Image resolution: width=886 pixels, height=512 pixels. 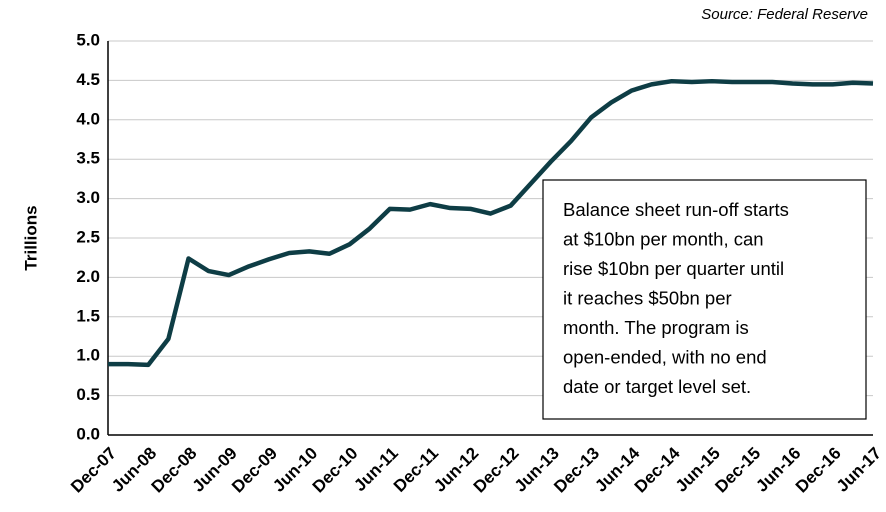 What do you see at coordinates (88, 394) in the screenshot?
I see `y-tick-label: 0.5` at bounding box center [88, 394].